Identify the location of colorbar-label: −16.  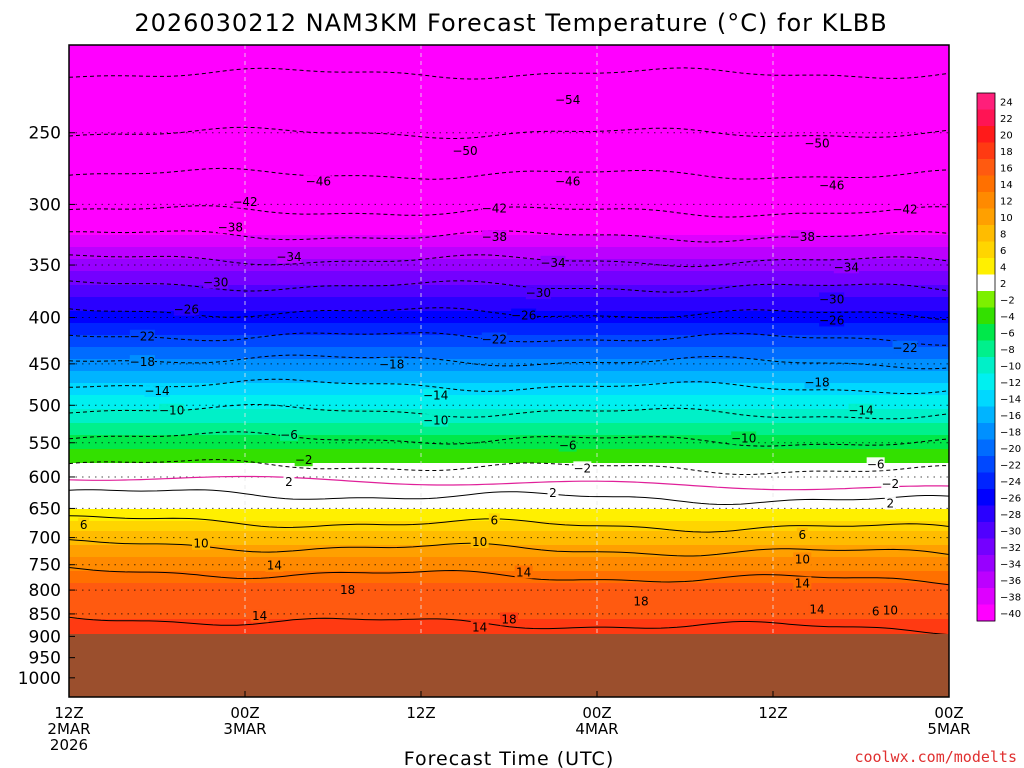
(1010, 416).